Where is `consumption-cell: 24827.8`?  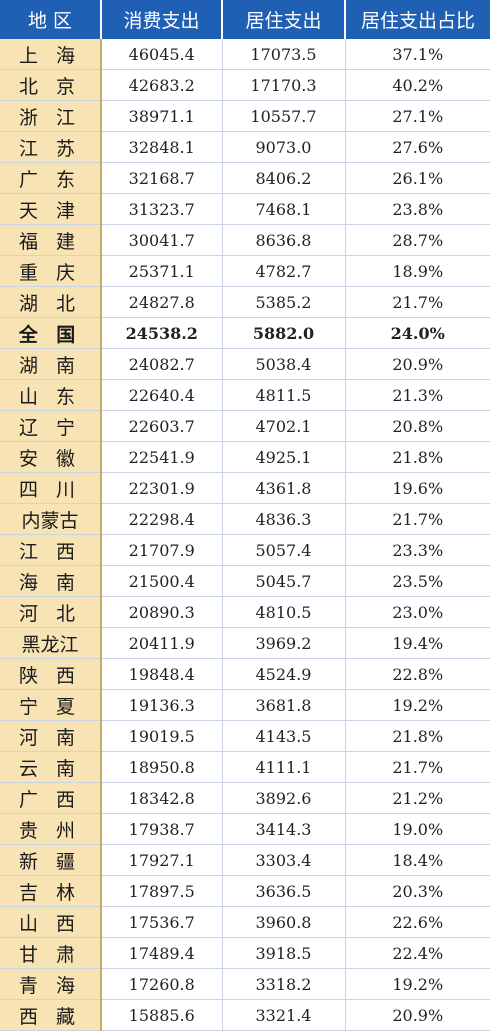 consumption-cell: 24827.8 is located at coordinates (162, 302).